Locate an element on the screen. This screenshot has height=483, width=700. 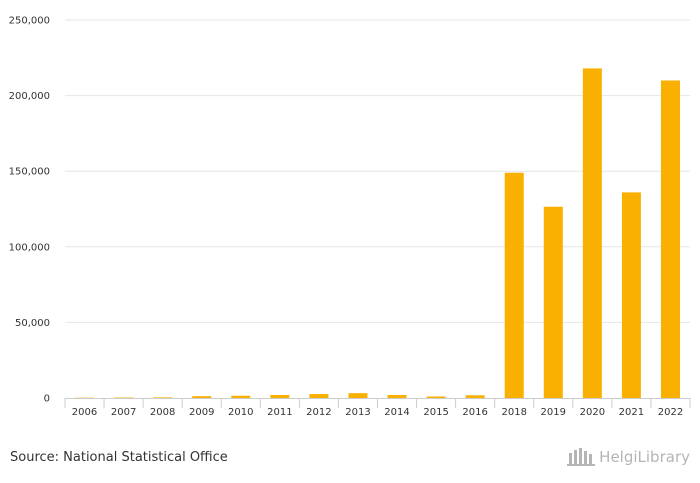
x-tick-label: 2021 is located at coordinates (631, 412).